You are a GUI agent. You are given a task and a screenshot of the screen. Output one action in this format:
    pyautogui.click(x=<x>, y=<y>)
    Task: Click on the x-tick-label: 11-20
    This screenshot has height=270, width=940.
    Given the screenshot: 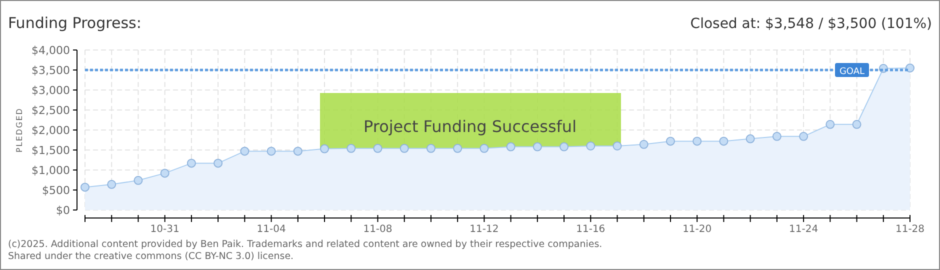 What is the action you would take?
    pyautogui.click(x=697, y=229)
    